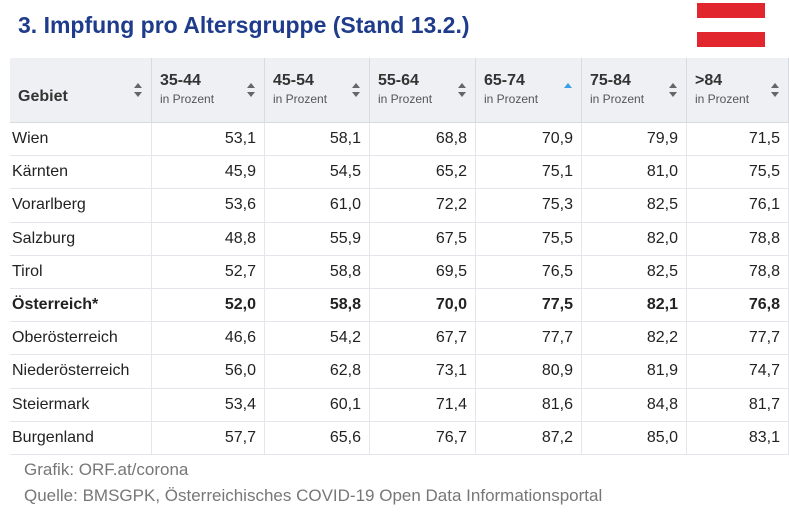  I want to click on footer-line: Grafik: ORF.at/corona, so click(106, 469).